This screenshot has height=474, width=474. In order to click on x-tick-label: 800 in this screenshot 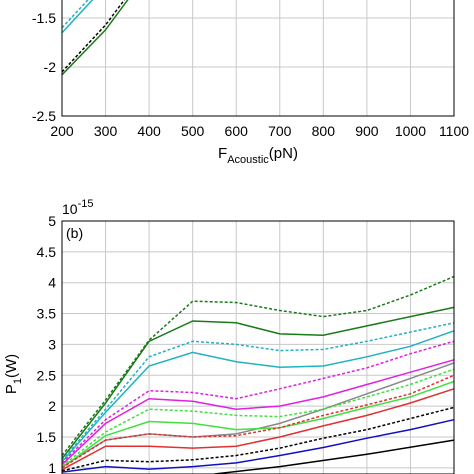, I will do `click(324, 131)`.